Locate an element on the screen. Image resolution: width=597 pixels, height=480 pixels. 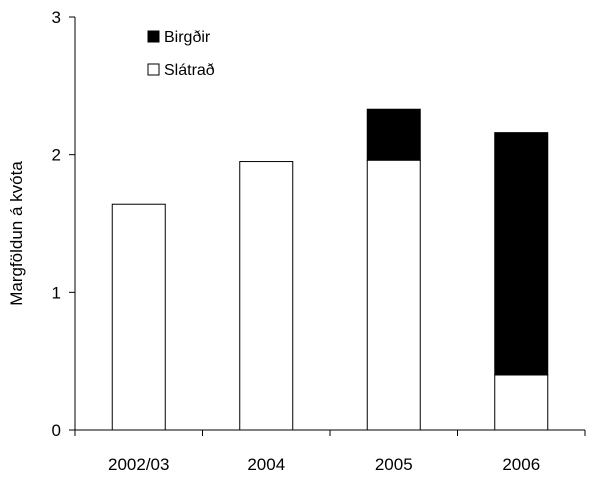
y-tick-label: 0 is located at coordinates (56, 430).